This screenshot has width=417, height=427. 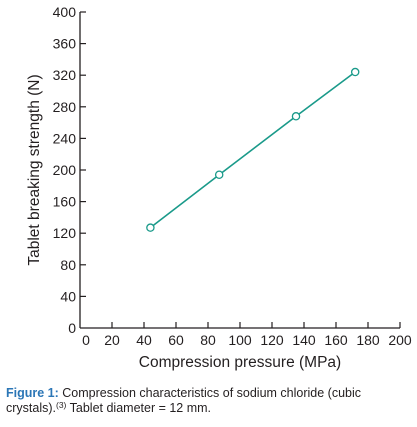 I want to click on x-tick-label: 40, so click(x=144, y=340).